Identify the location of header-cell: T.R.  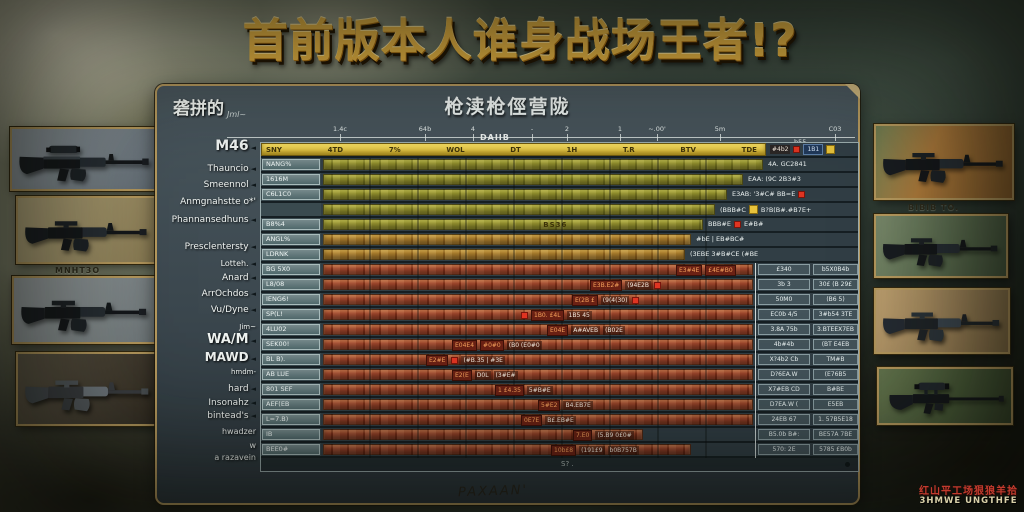
(628, 149).